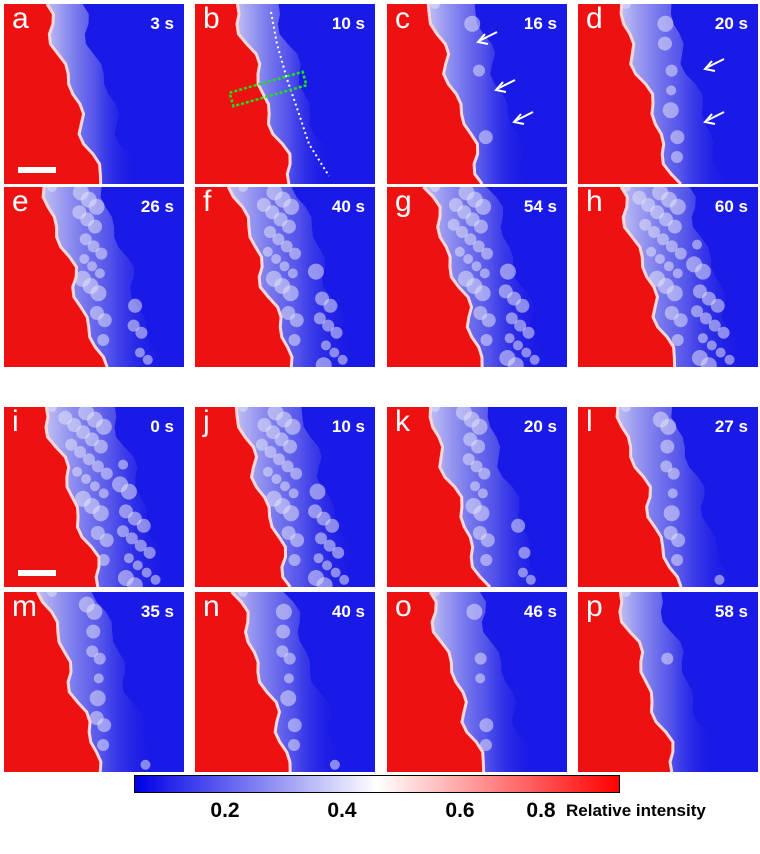 This screenshot has height=854, width=760. I want to click on colorbar-tick: 0.4, so click(342, 810).